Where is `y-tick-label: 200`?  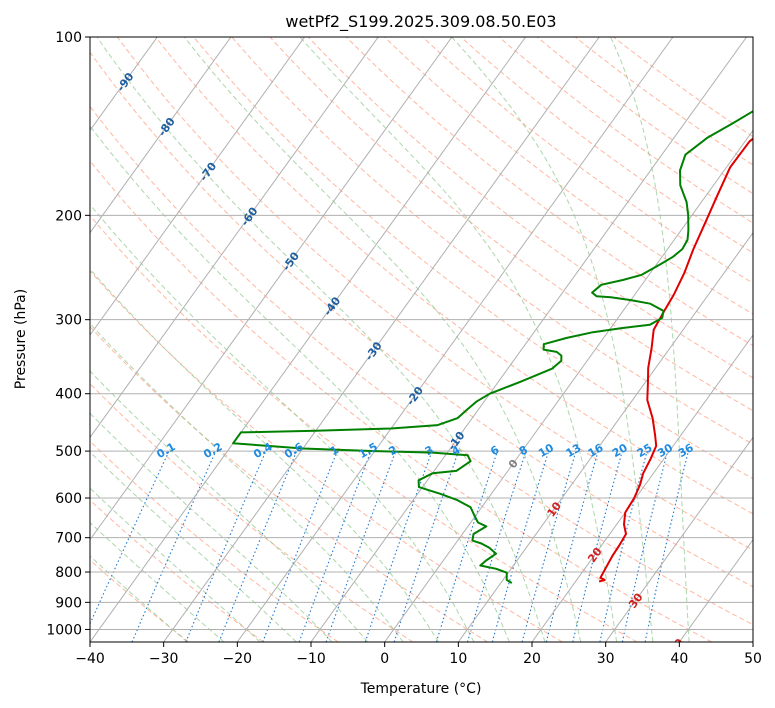 y-tick-label: 200 is located at coordinates (68, 216).